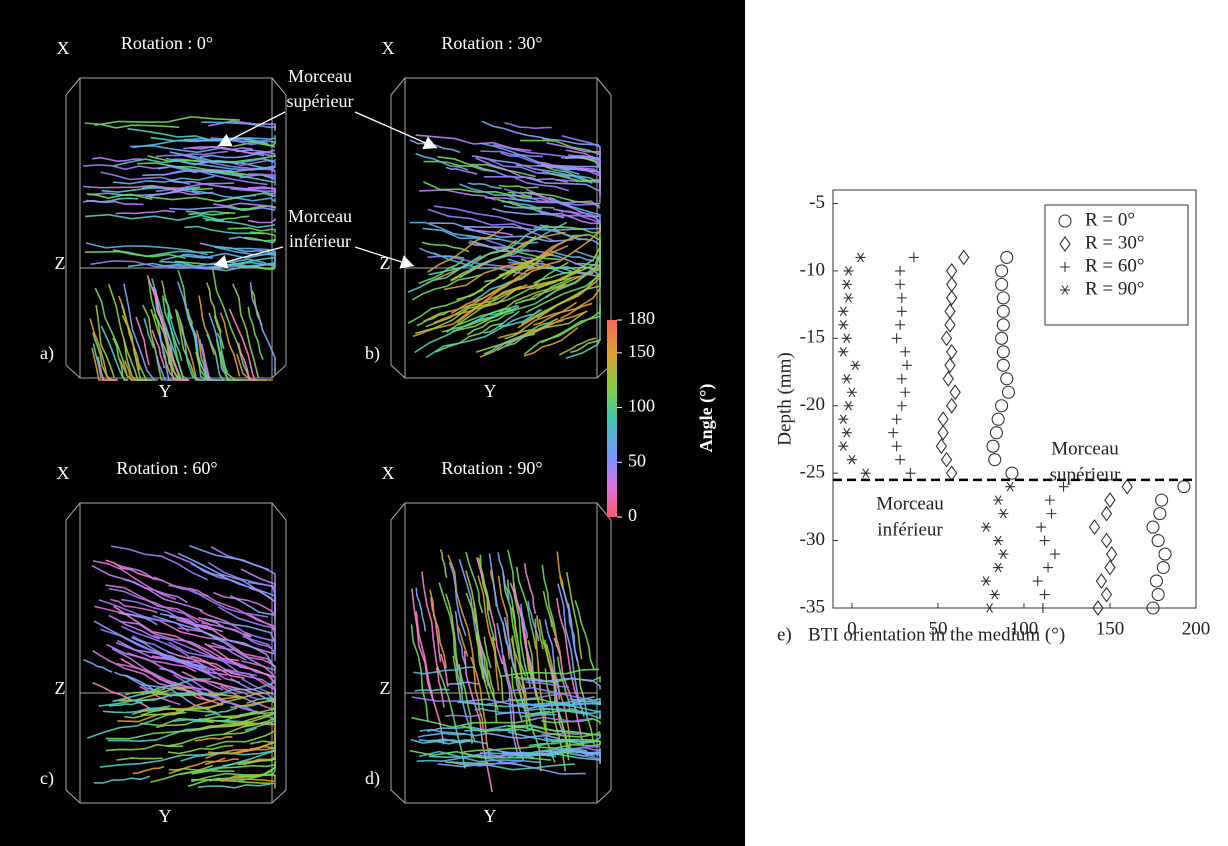  Describe the element at coordinates (1085, 474) in the screenshot. I see `annotation: supérieur` at that location.